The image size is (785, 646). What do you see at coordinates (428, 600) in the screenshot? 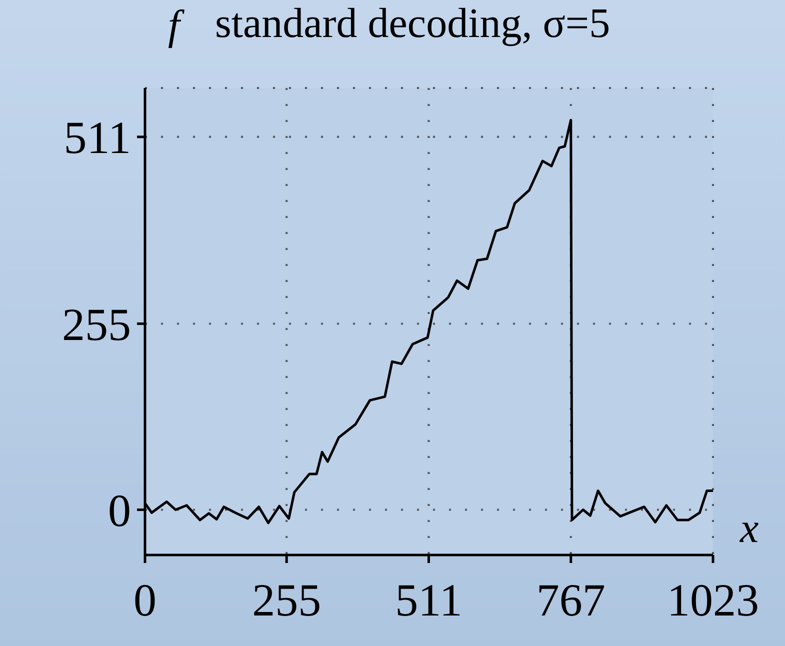
I see `x-tick-label: 511` at bounding box center [428, 600].